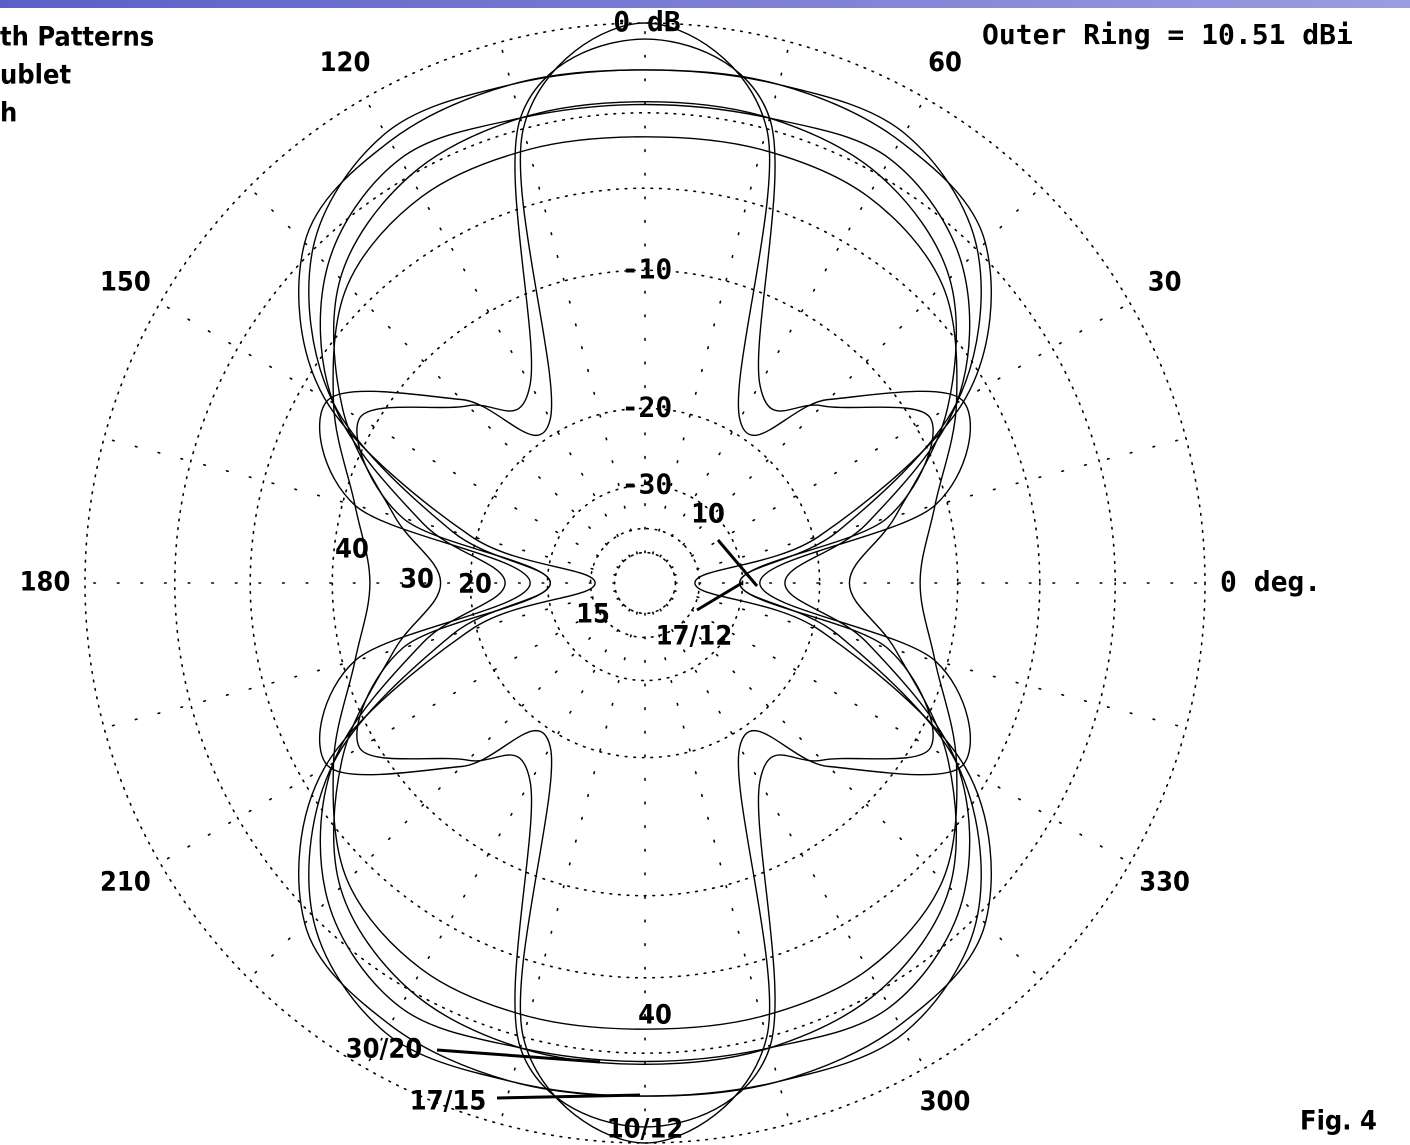  Describe the element at coordinates (1338, 1121) in the screenshot. I see `figure-label: Fig. 4` at that location.